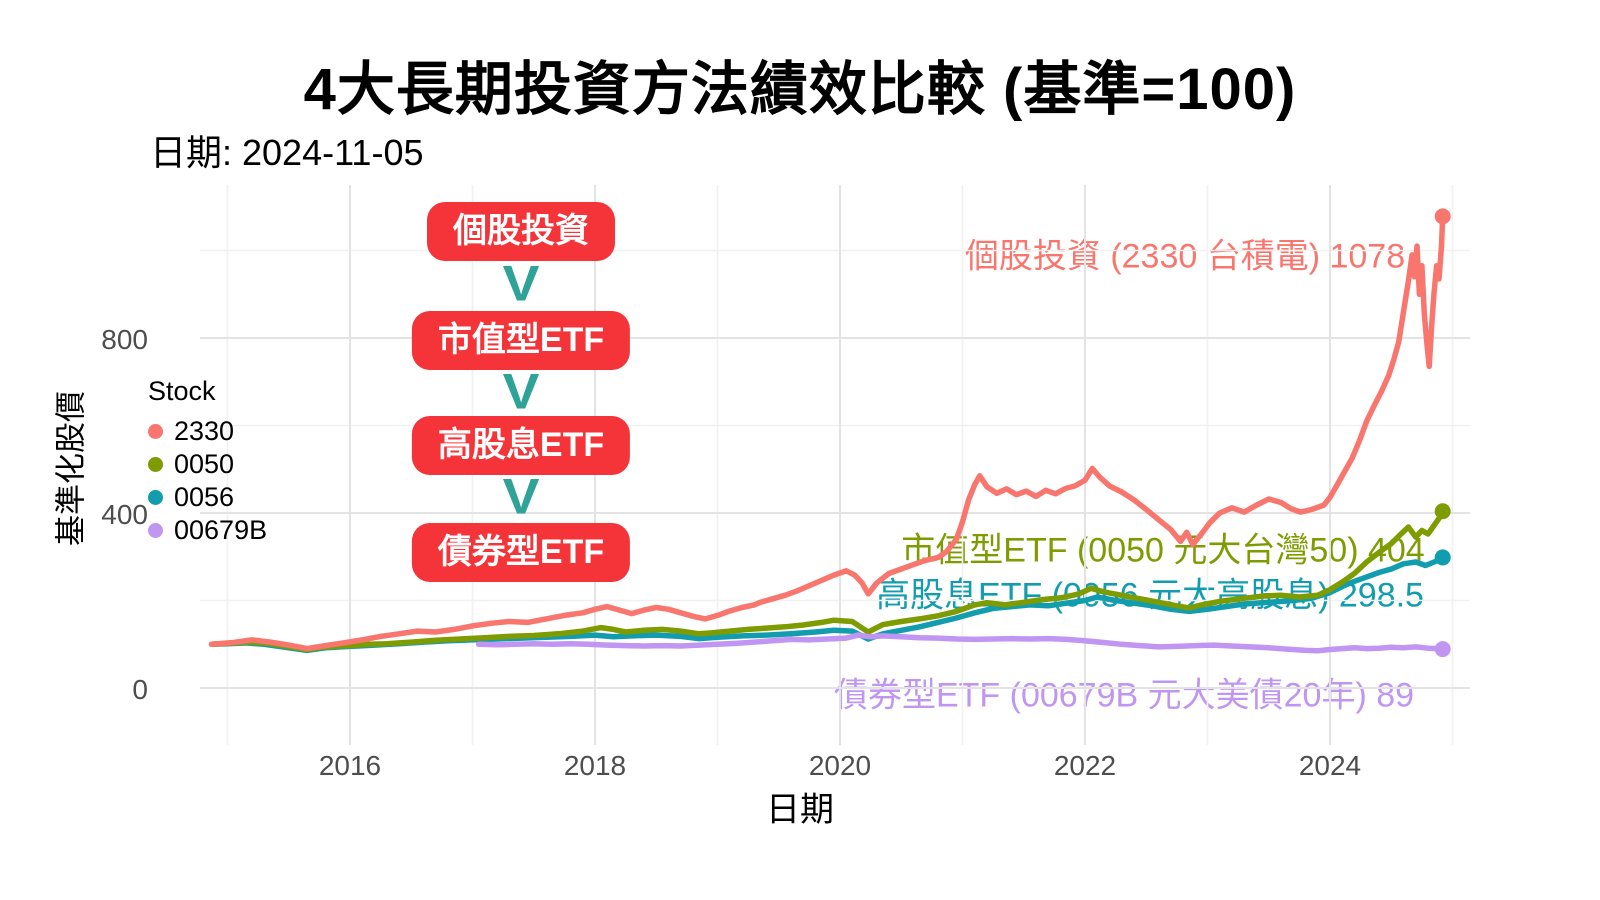 The image size is (1600, 900). Describe the element at coordinates (1124, 695) in the screenshot. I see `annotation-00679B: 債券型ETF (00679B 元大美債20年) 89` at that location.